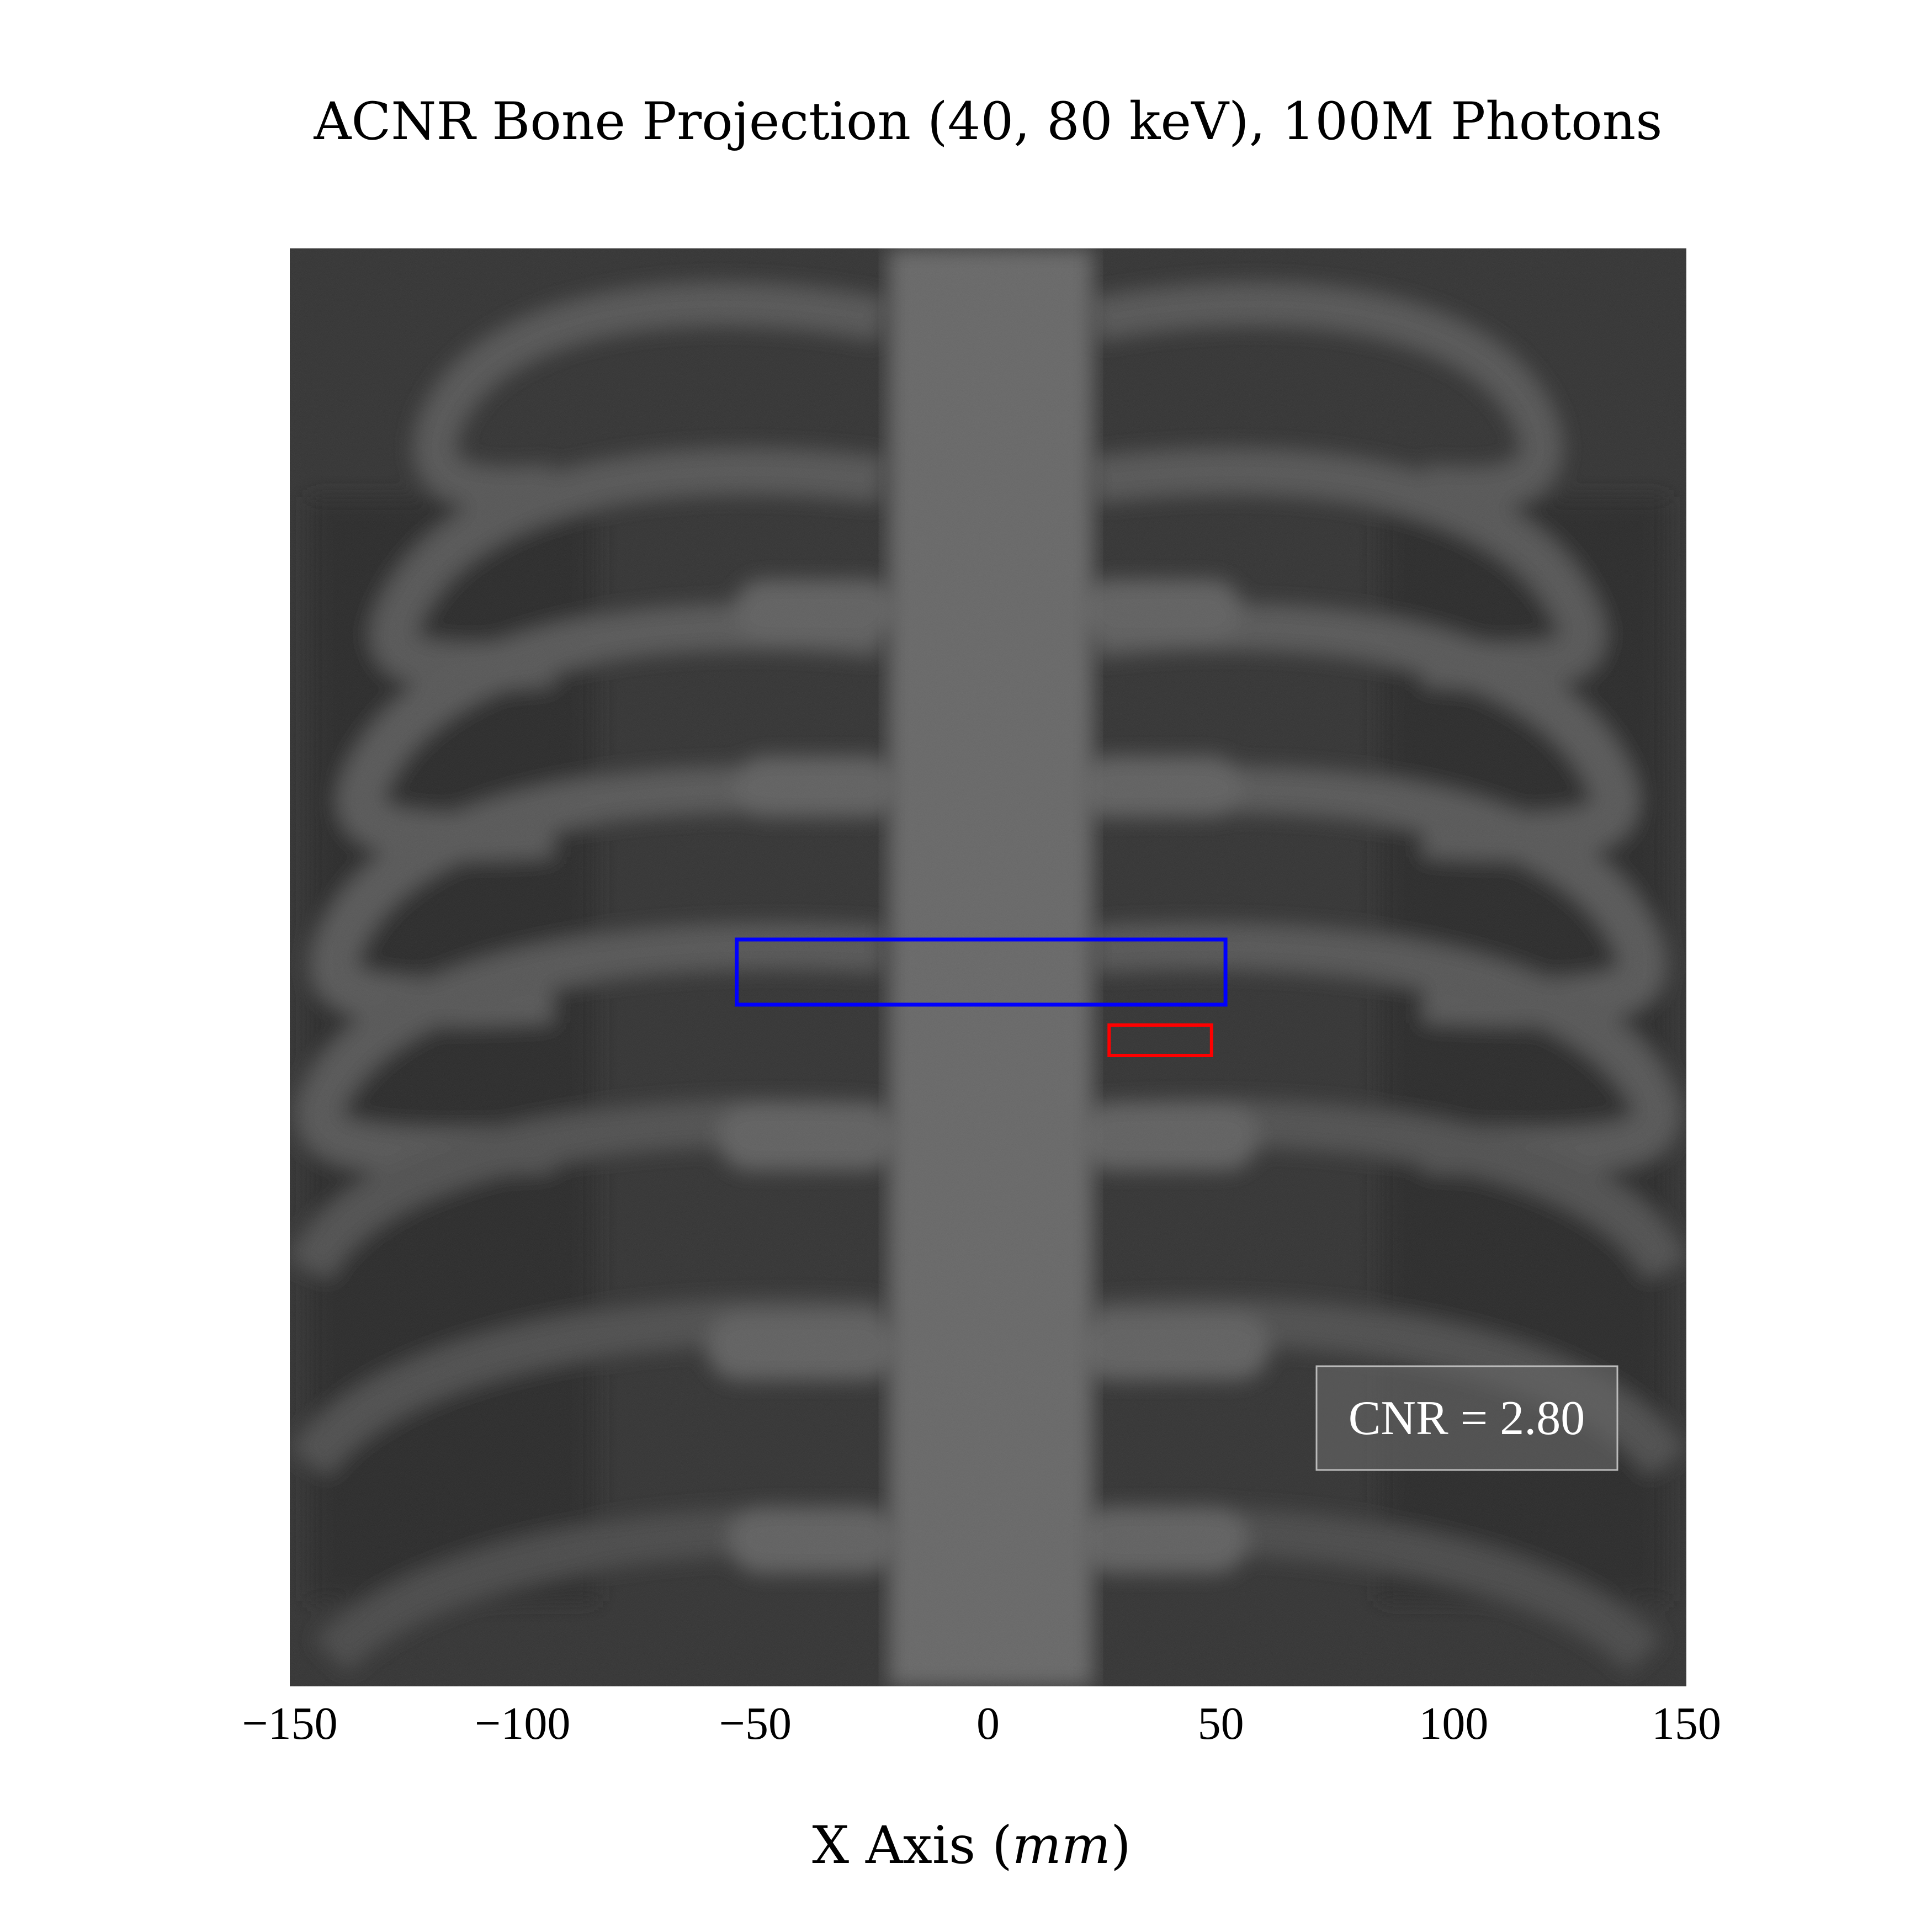 The height and width of the screenshot is (1932, 1932). Describe the element at coordinates (912, 1846) in the screenshot. I see `x-axis-label-text: X Axis (` at that location.